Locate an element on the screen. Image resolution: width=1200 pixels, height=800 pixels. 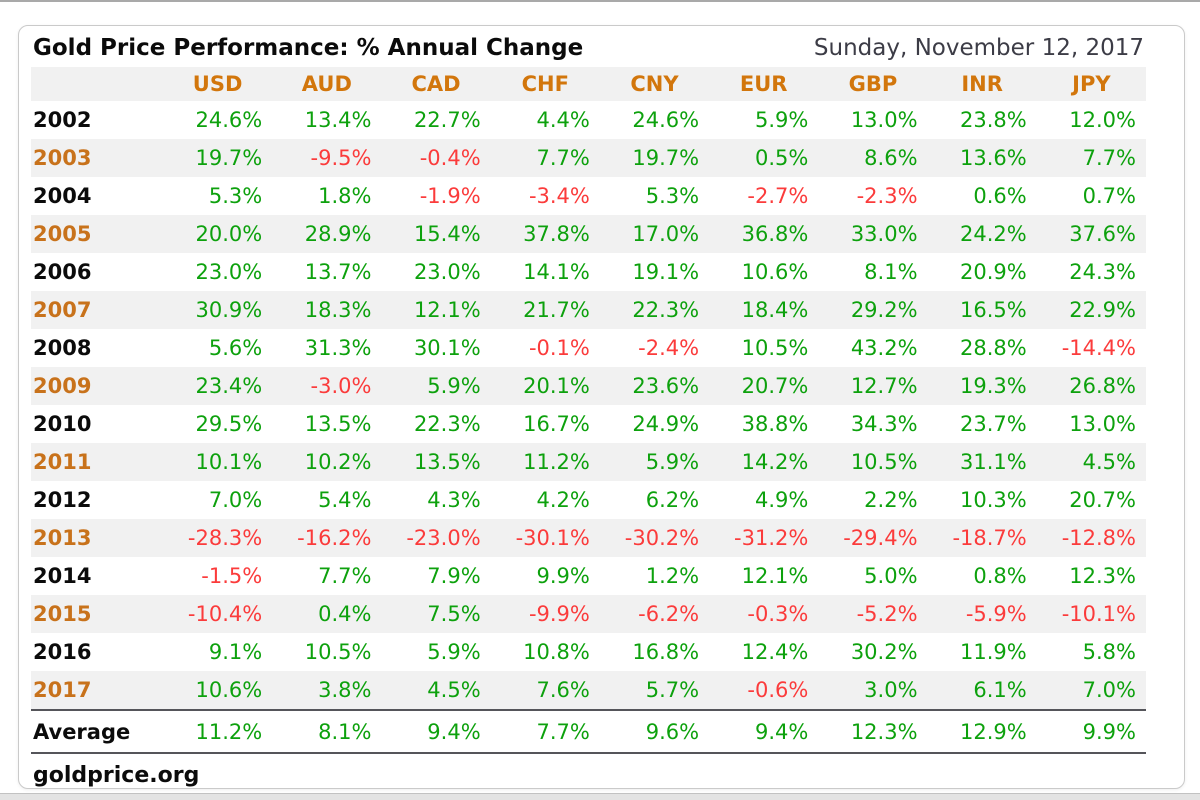
value-cell: 13.5% is located at coordinates (338, 424).